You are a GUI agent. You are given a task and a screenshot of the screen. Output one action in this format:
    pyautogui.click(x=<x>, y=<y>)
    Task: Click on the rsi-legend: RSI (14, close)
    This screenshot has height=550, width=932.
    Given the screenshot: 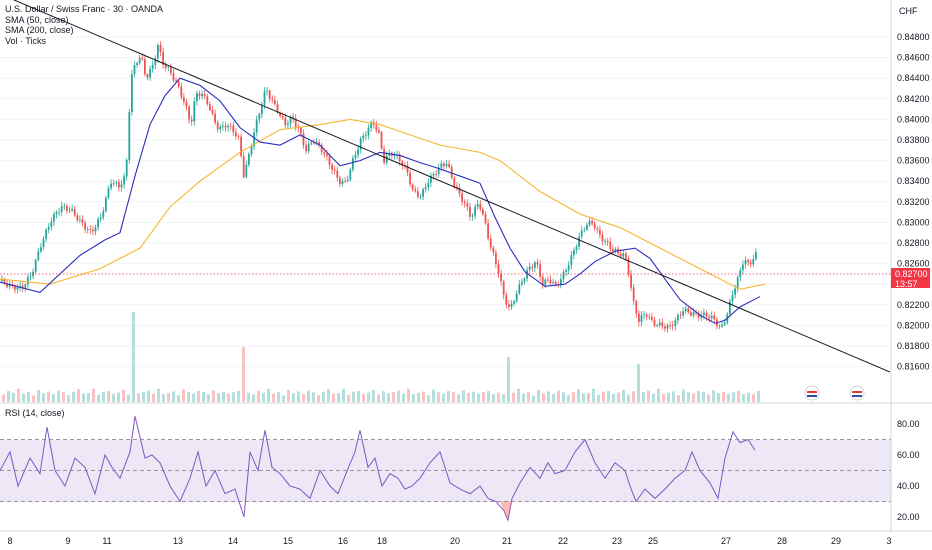 What is the action you would take?
    pyautogui.click(x=35, y=413)
    